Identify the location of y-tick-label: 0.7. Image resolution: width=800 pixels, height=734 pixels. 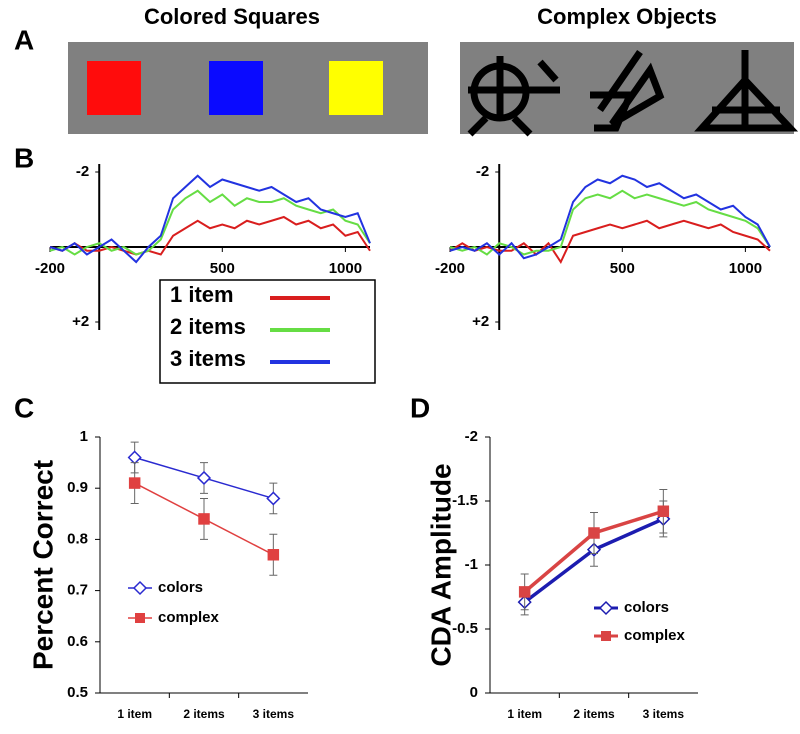
(77, 590).